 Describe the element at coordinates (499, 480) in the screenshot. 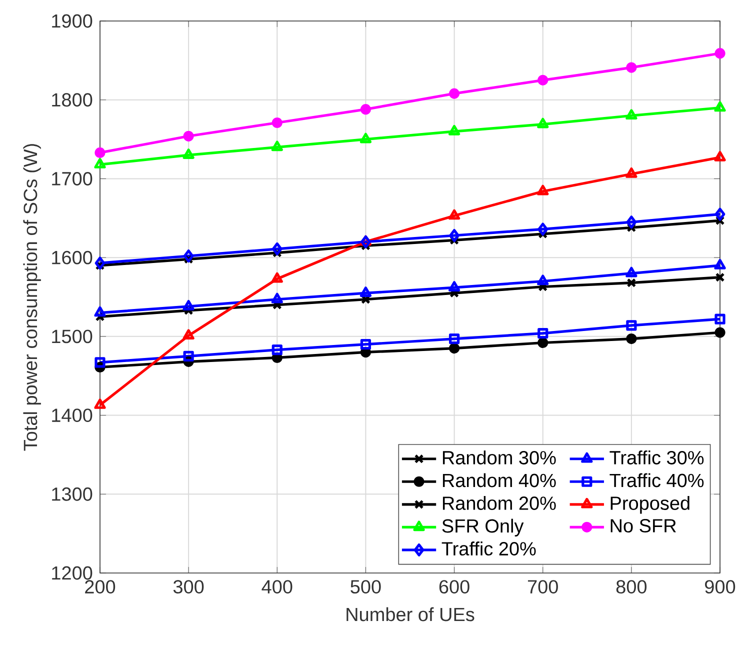

I see `legend-label: Random 40%` at that location.